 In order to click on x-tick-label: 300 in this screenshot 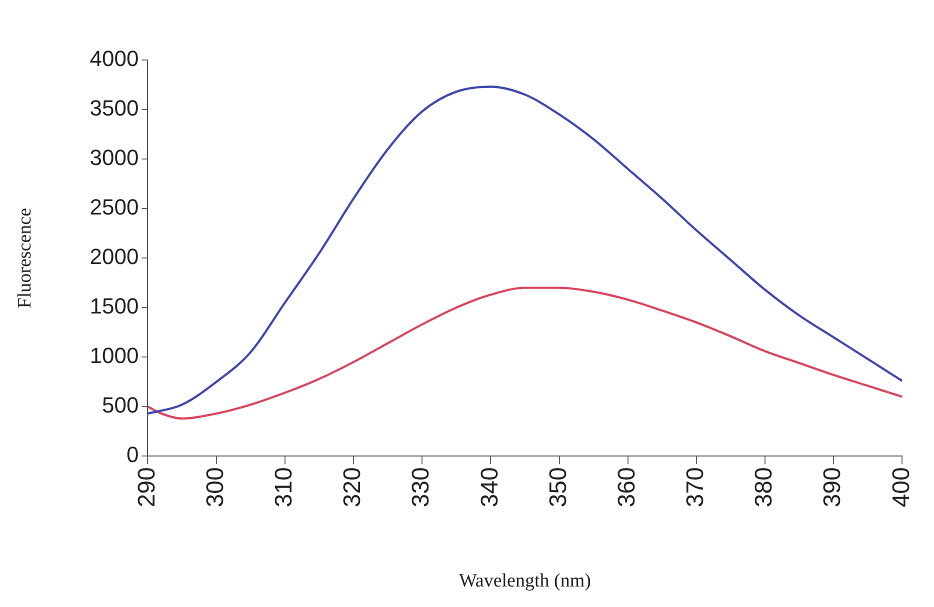, I will do `click(215, 487)`.